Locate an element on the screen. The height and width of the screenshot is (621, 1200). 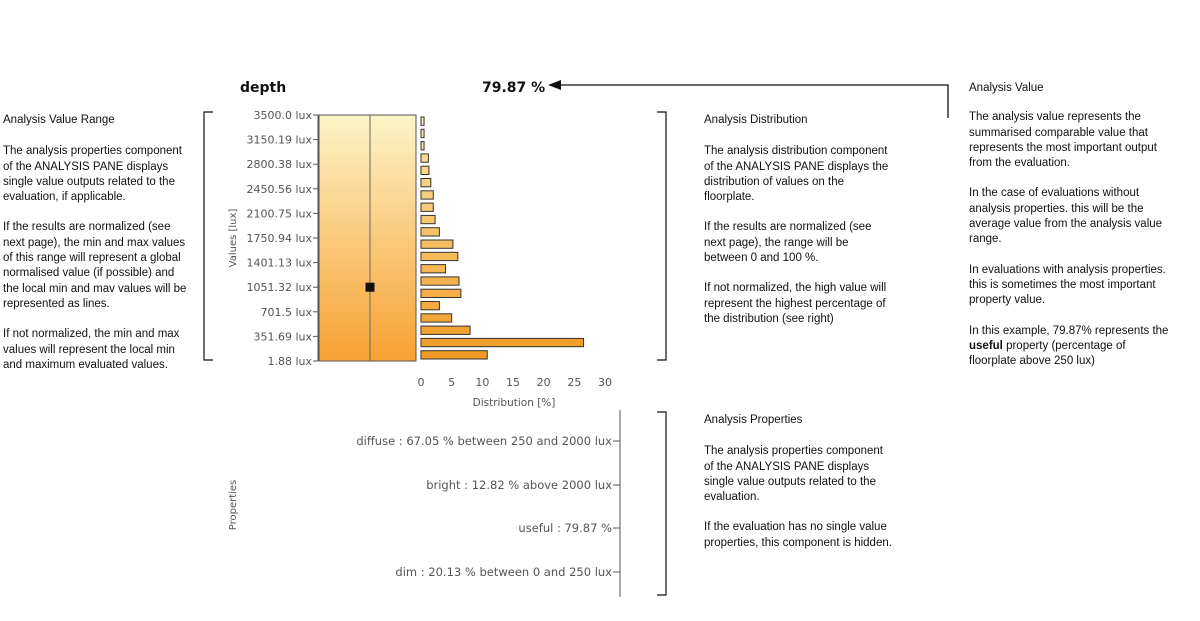
analysis-value: 79.87 % is located at coordinates (513, 88).